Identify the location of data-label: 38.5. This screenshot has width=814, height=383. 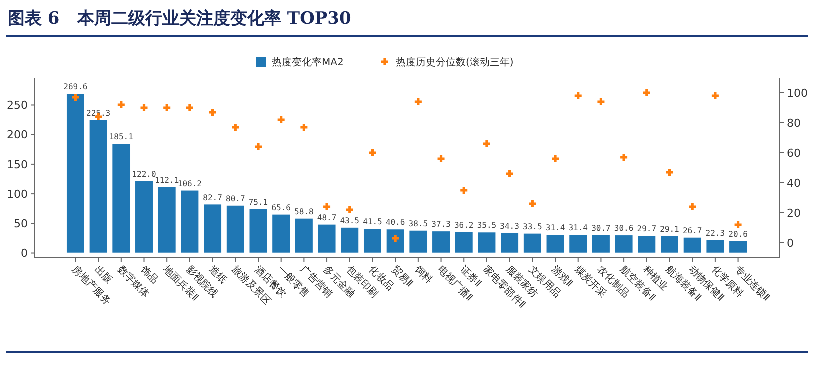
(418, 223).